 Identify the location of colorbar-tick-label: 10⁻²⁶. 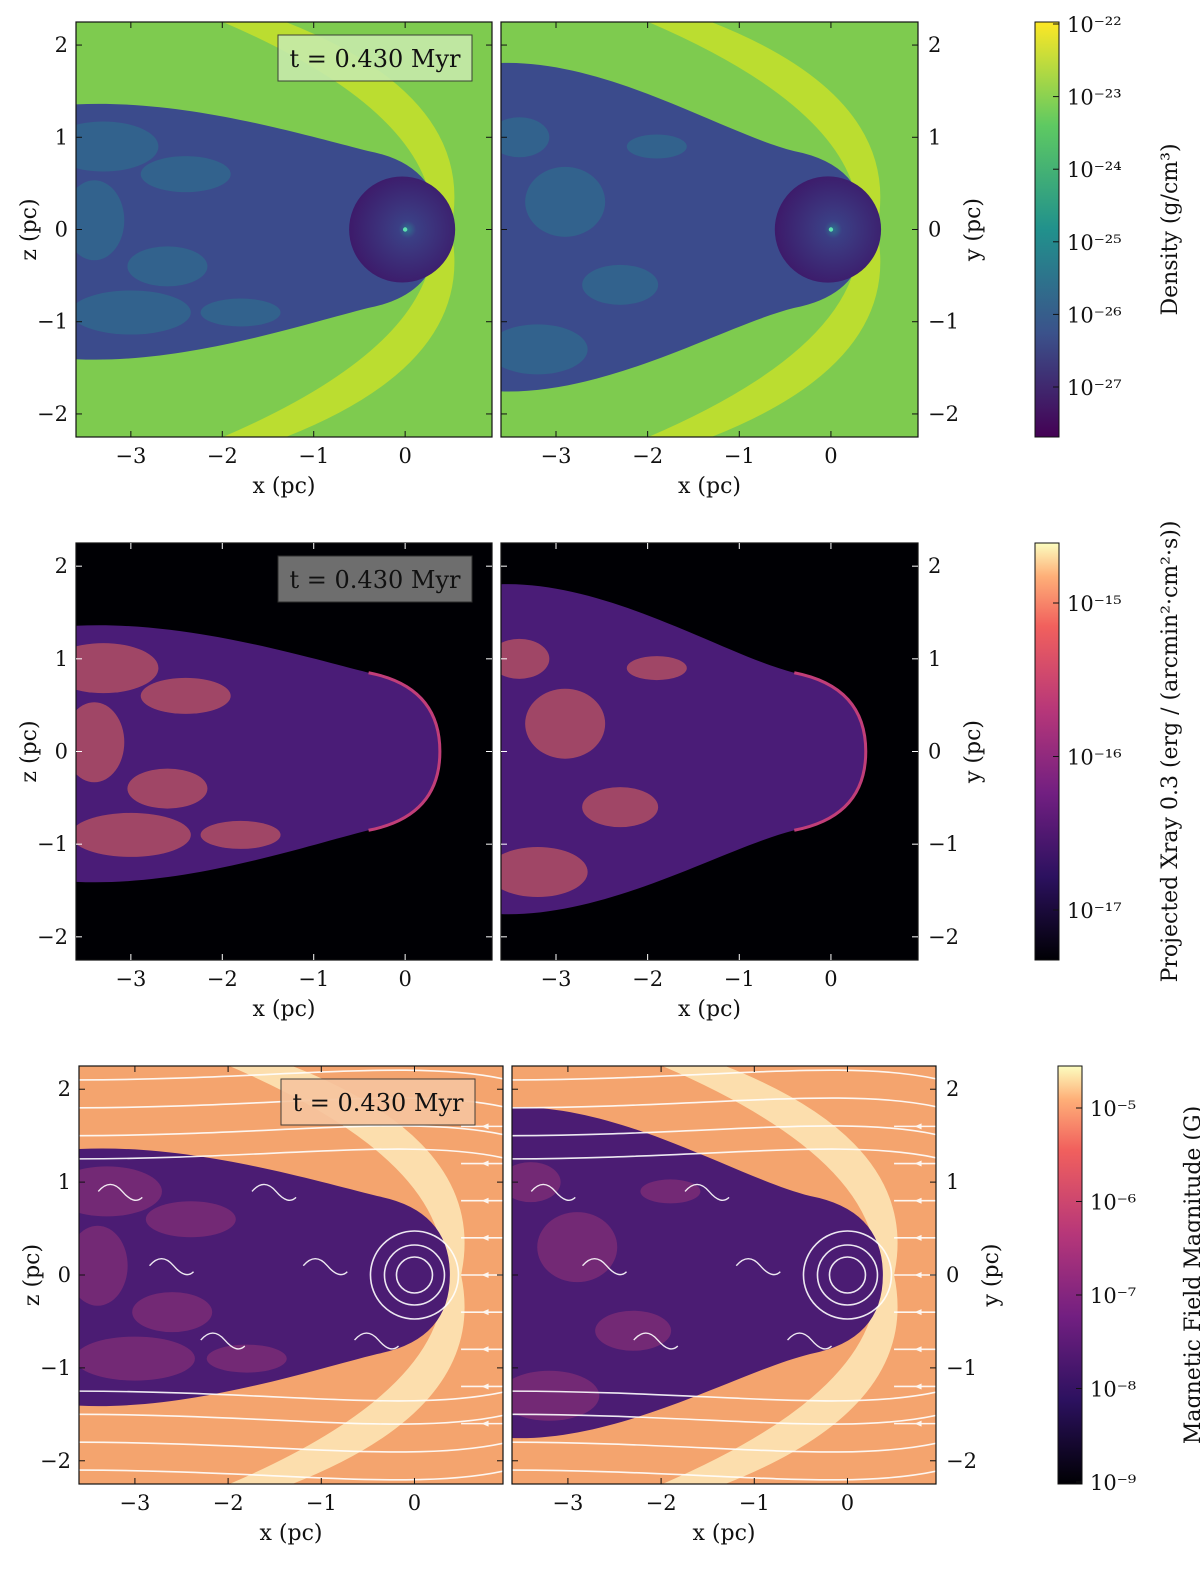
(1094, 315).